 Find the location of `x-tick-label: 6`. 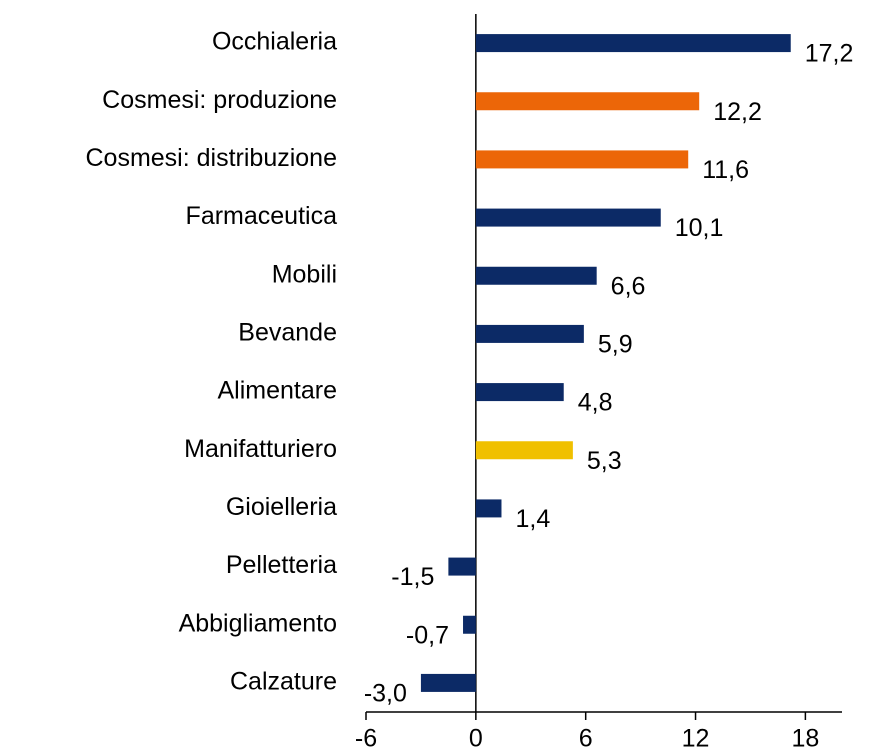

x-tick-label: 6 is located at coordinates (586, 737).